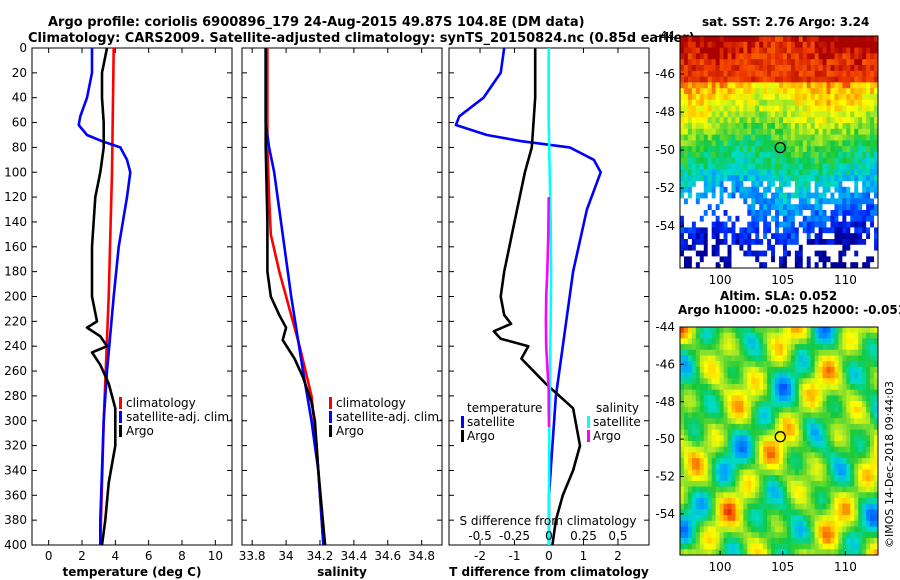 This screenshot has width=900, height=580. What do you see at coordinates (720, 280) in the screenshot?
I see `map-x-tick-label: 100` at bounding box center [720, 280].